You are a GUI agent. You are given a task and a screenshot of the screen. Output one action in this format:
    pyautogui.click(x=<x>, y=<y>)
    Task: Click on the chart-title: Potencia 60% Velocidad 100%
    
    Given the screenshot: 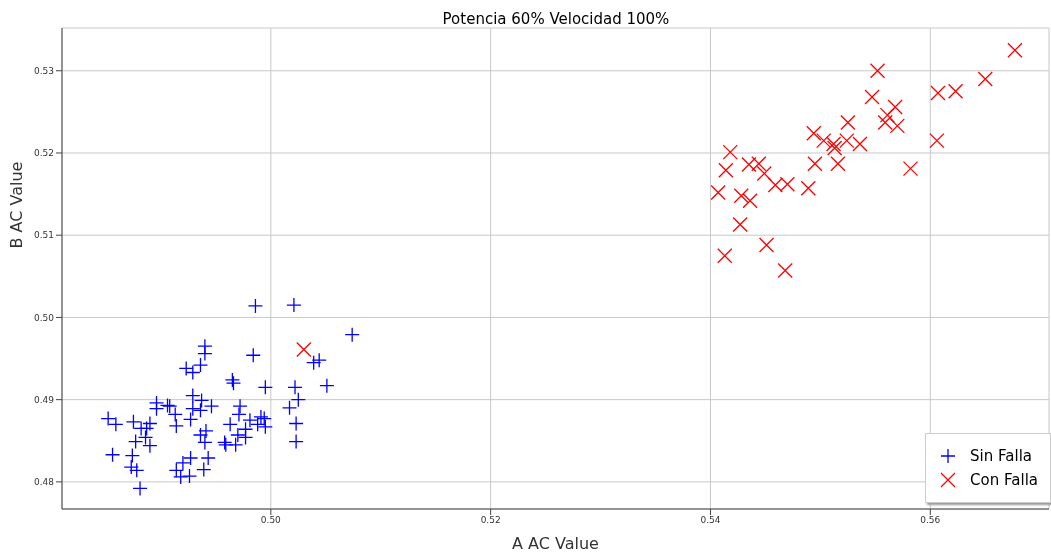 What is the action you would take?
    pyautogui.click(x=556, y=19)
    